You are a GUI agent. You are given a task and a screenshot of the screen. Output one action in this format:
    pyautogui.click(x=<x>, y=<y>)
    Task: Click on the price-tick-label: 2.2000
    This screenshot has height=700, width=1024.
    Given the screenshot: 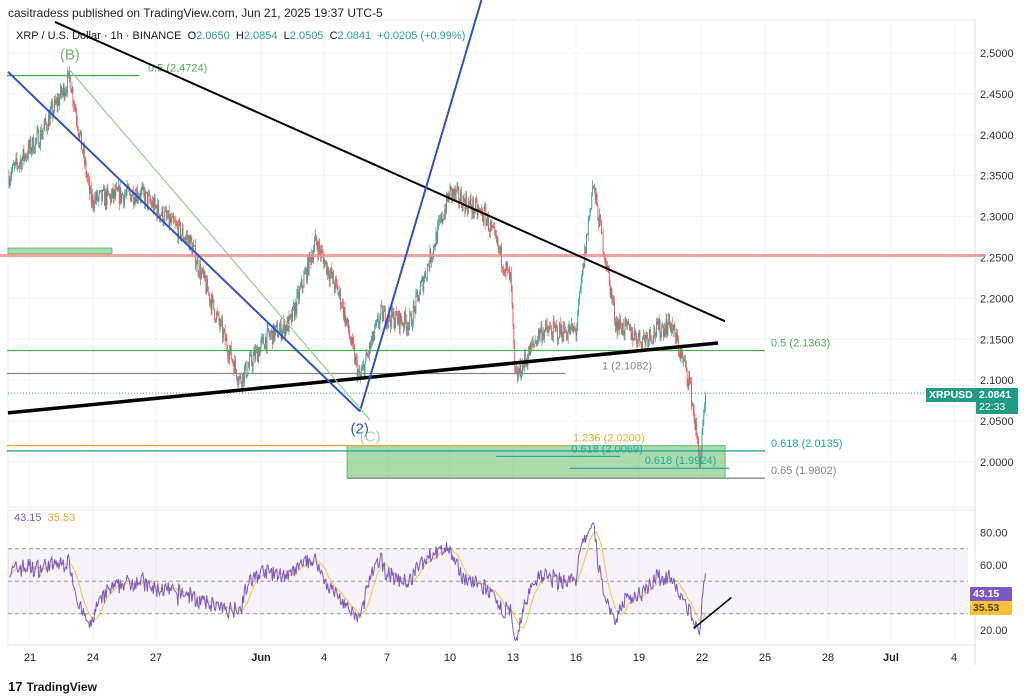 What is the action you would take?
    pyautogui.click(x=997, y=299)
    